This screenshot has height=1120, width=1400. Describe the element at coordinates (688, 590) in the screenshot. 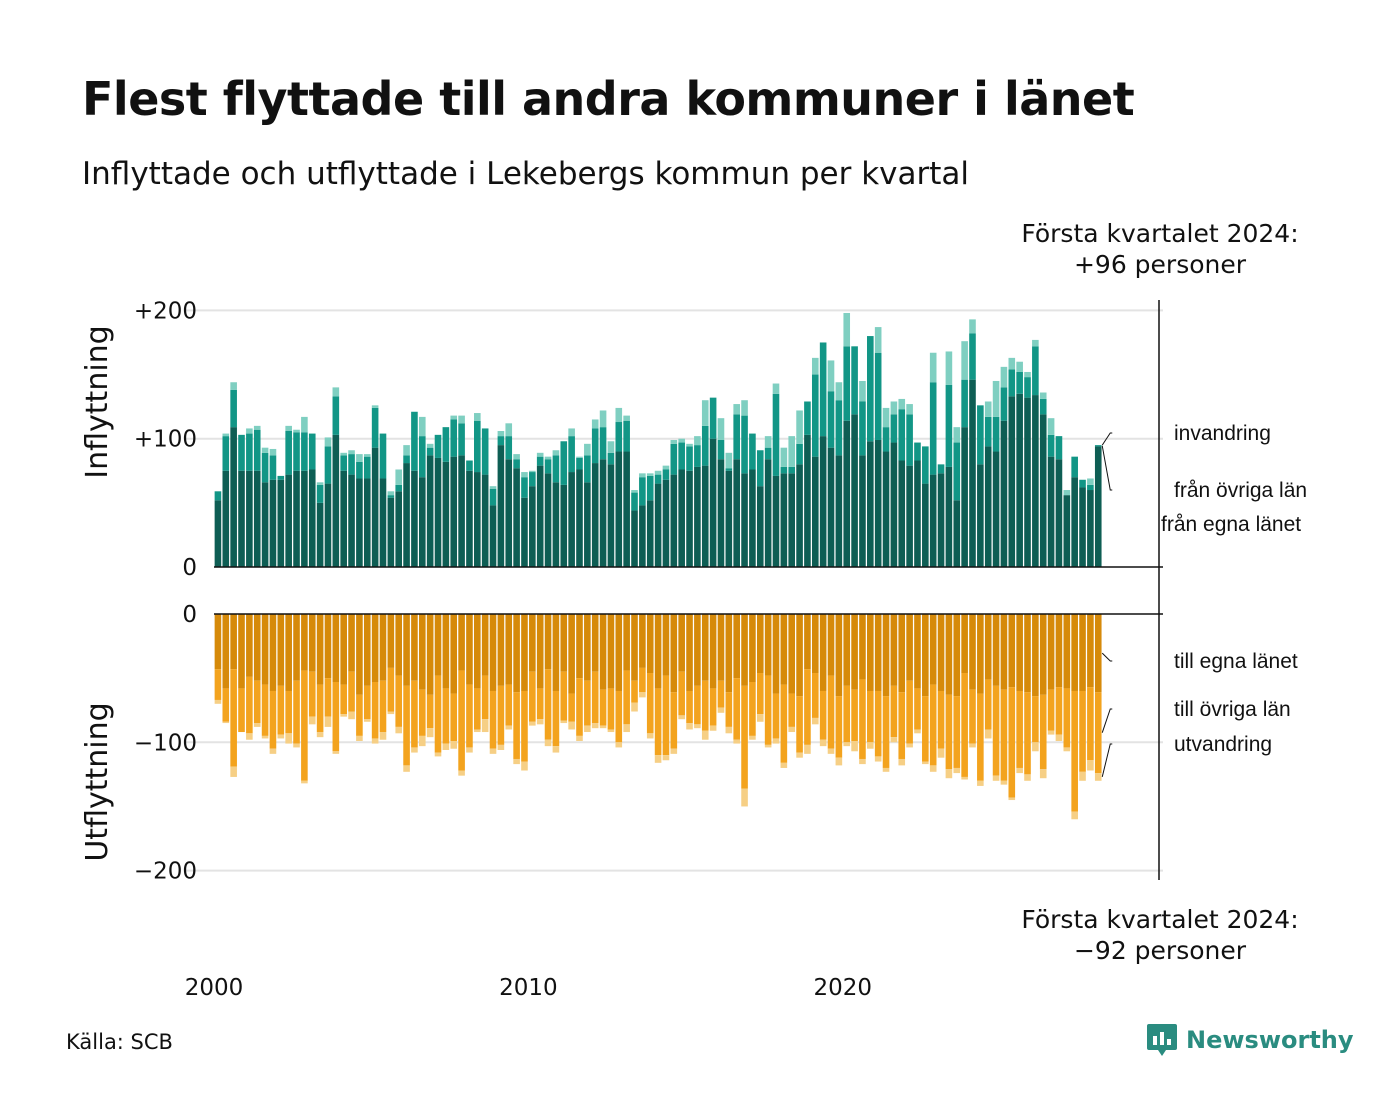

I see `axes` at that location.